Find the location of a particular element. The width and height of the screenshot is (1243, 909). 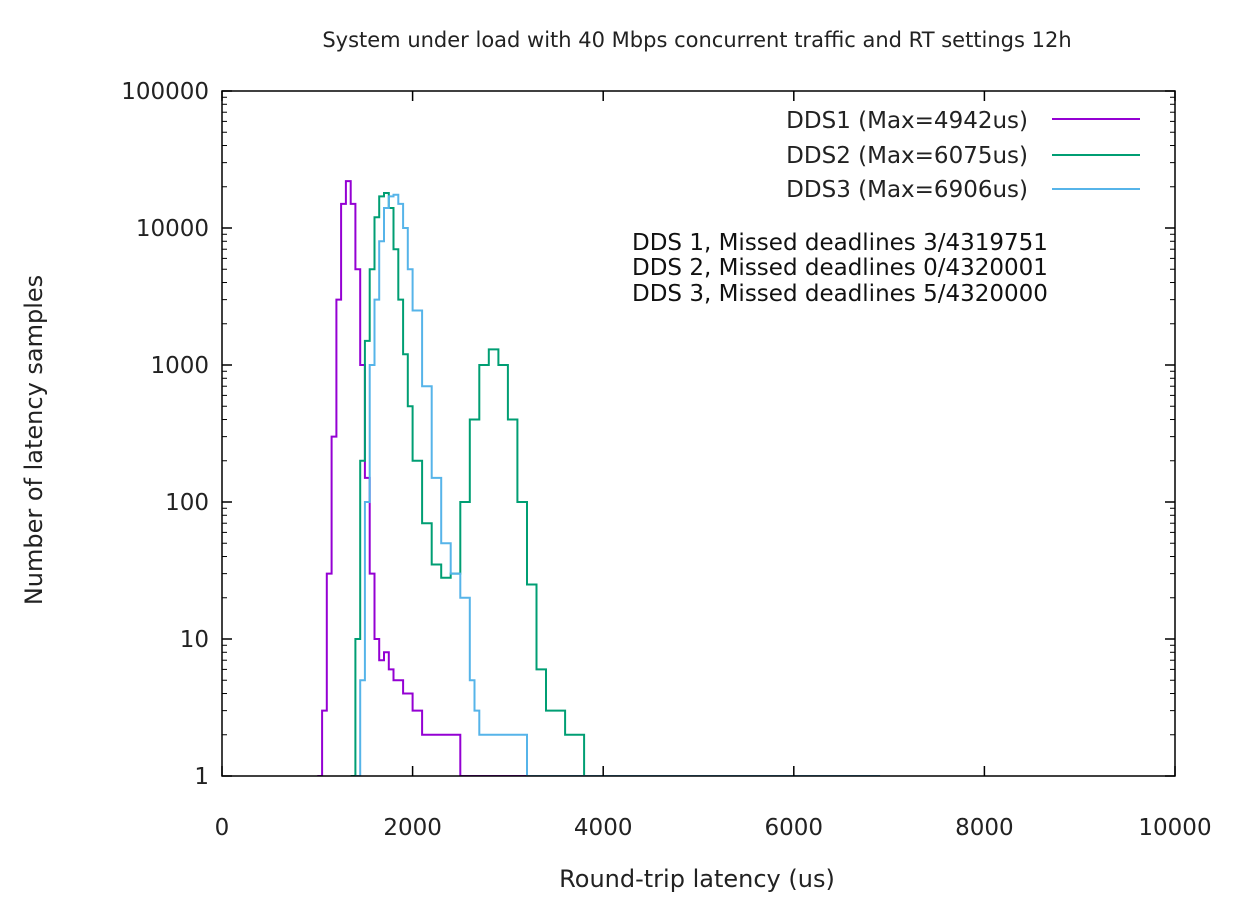

x-tick-label: 10000 is located at coordinates (1174, 828).